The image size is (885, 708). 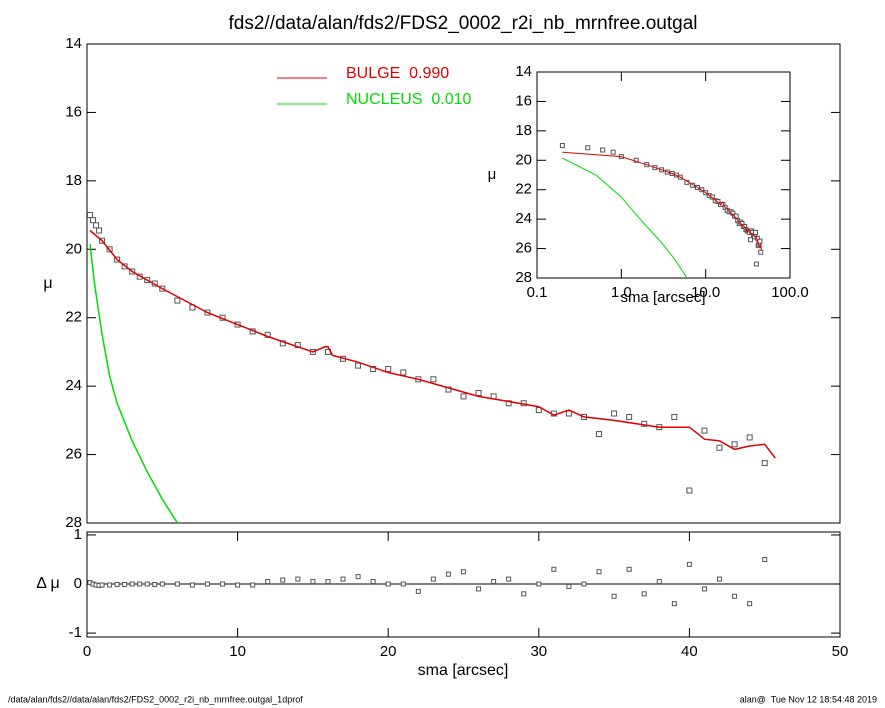 I want to click on plot-frame, so click(x=663, y=175).